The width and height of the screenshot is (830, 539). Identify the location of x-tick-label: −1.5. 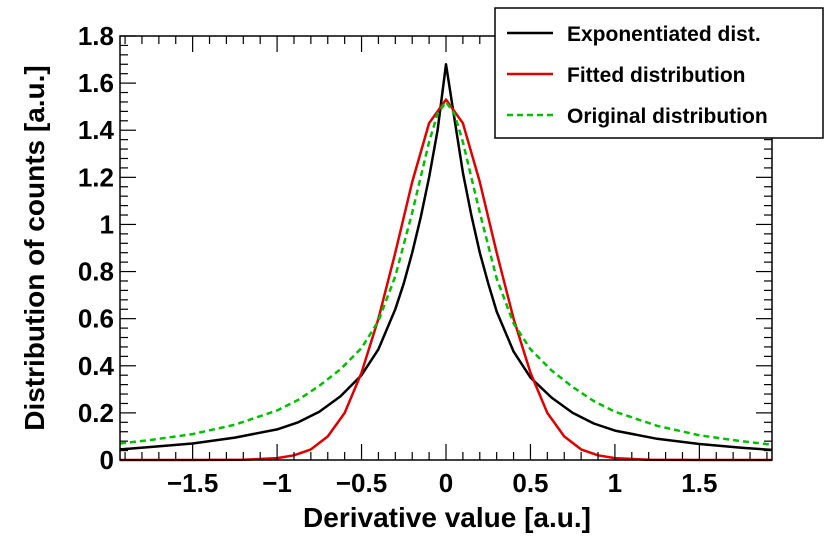
(192, 483).